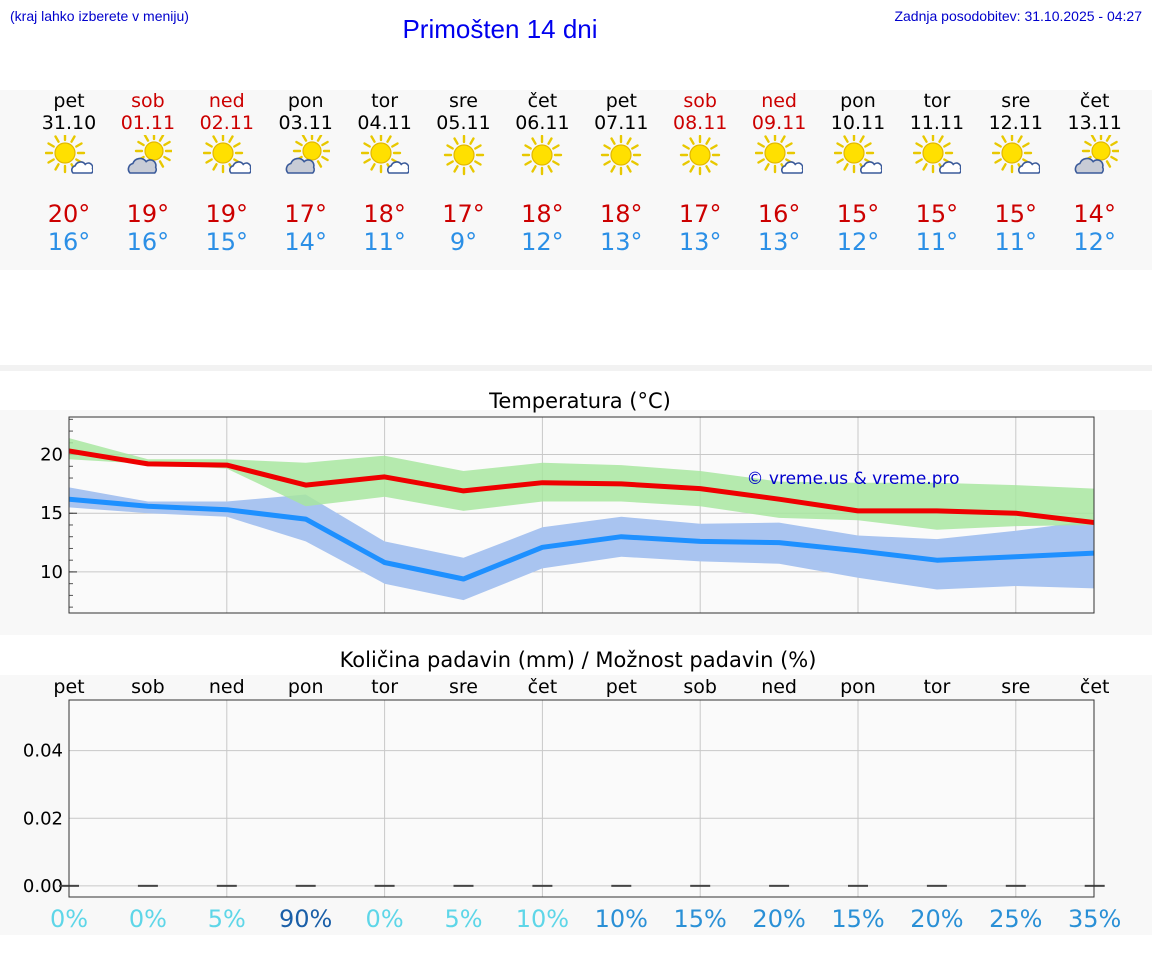 This screenshot has width=1152, height=975. What do you see at coordinates (779, 123) in the screenshot?
I see `day-date: 09.11` at bounding box center [779, 123].